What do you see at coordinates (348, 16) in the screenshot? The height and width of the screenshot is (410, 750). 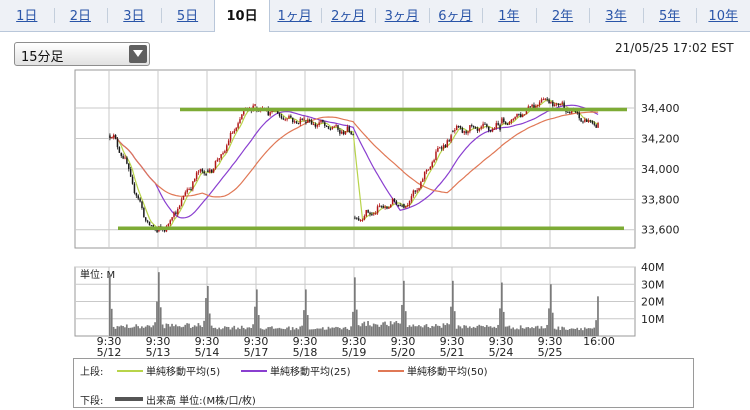 I see `tab-period: 2ヶ月` at bounding box center [348, 16].